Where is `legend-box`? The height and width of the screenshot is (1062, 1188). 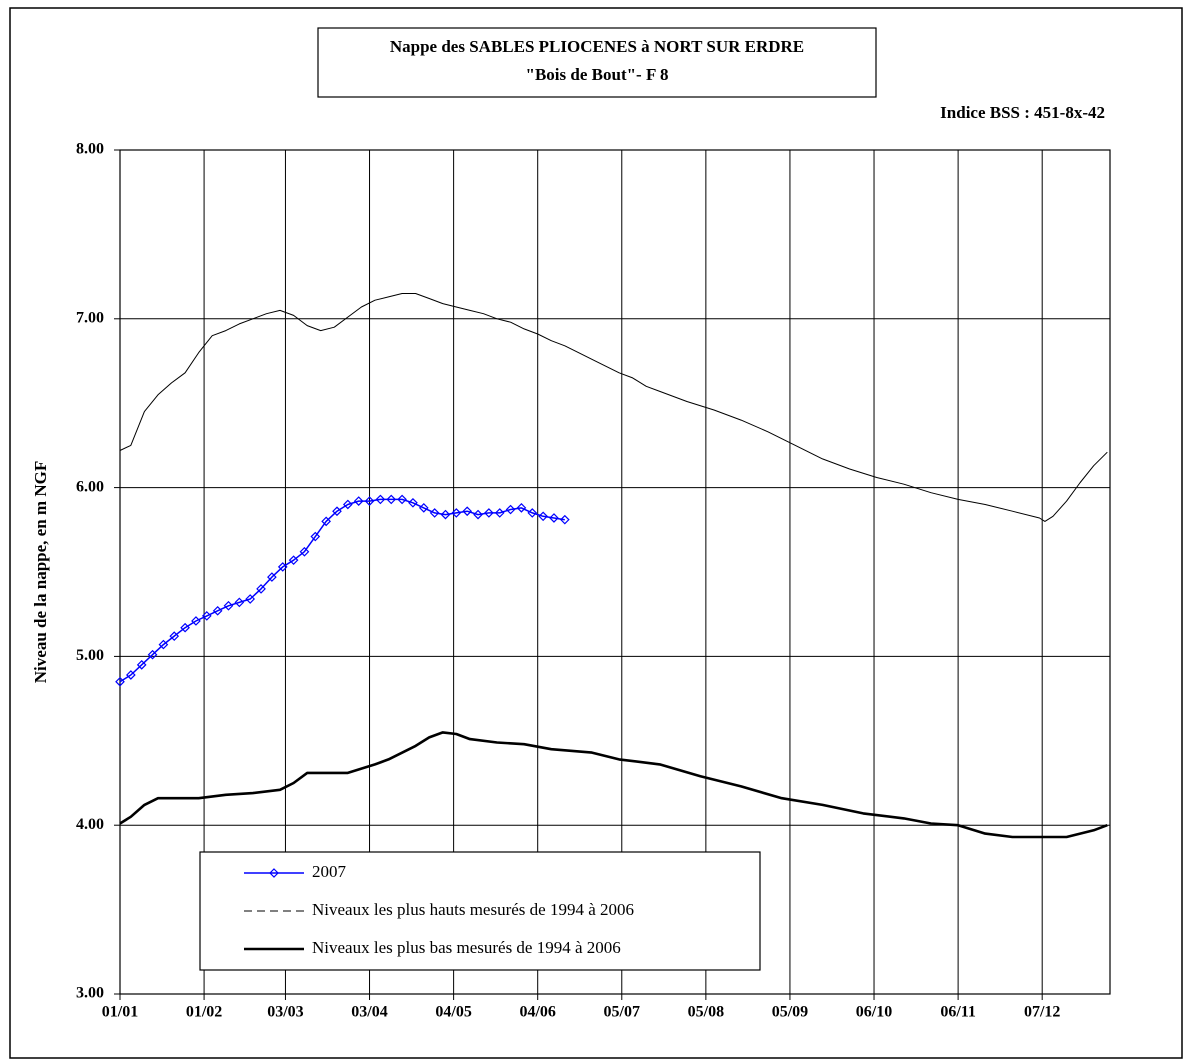 legend-box is located at coordinates (480, 911).